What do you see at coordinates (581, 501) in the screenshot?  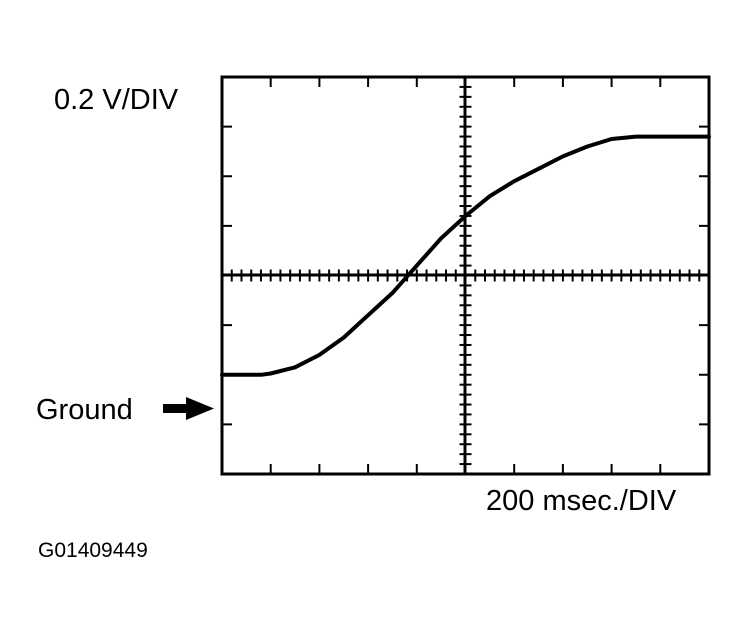 I see `horizontal-scale-label: 200 msec./DIV` at bounding box center [581, 501].